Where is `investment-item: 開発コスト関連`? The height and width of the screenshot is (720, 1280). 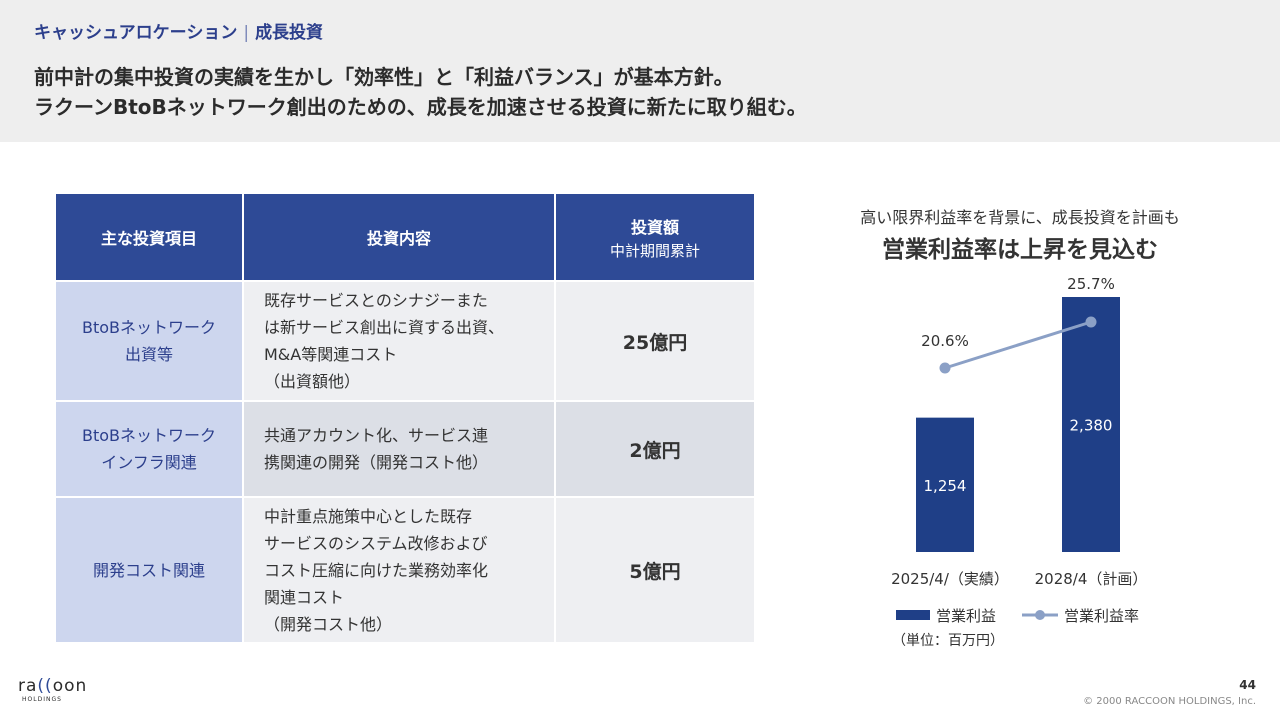
investment-item: 開発コスト関連 is located at coordinates (149, 570).